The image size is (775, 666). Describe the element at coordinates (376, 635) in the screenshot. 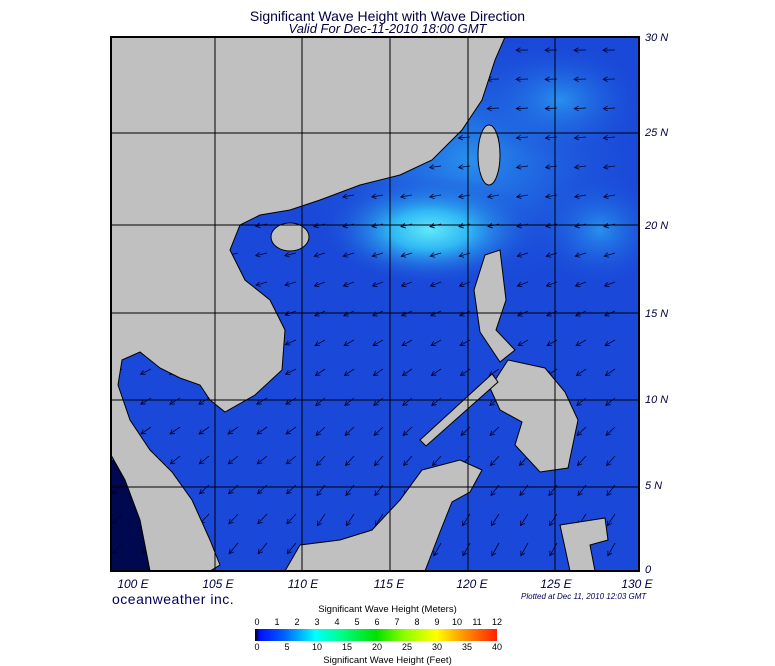

I see `colorbar` at that location.